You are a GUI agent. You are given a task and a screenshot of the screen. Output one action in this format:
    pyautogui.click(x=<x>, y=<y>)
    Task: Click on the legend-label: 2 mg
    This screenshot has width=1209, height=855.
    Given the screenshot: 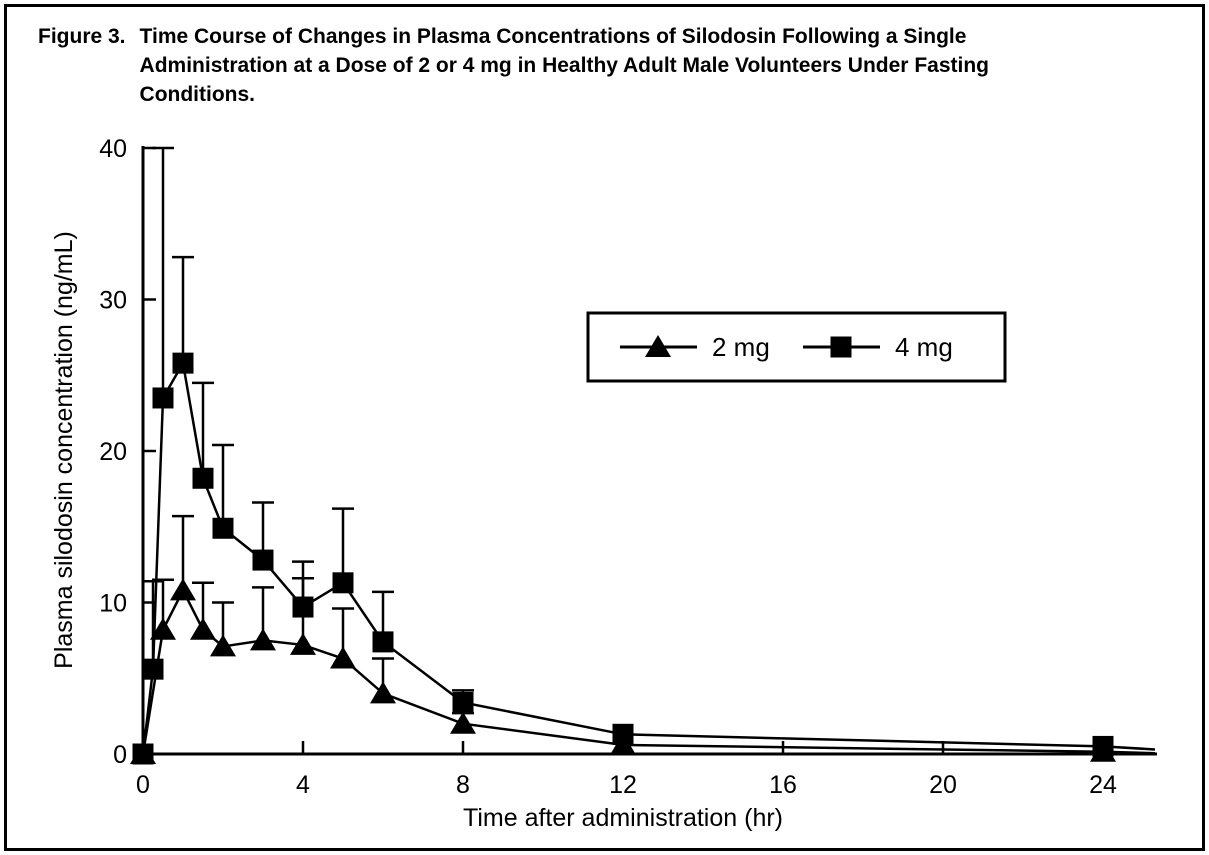 What is the action you would take?
    pyautogui.click(x=741, y=347)
    